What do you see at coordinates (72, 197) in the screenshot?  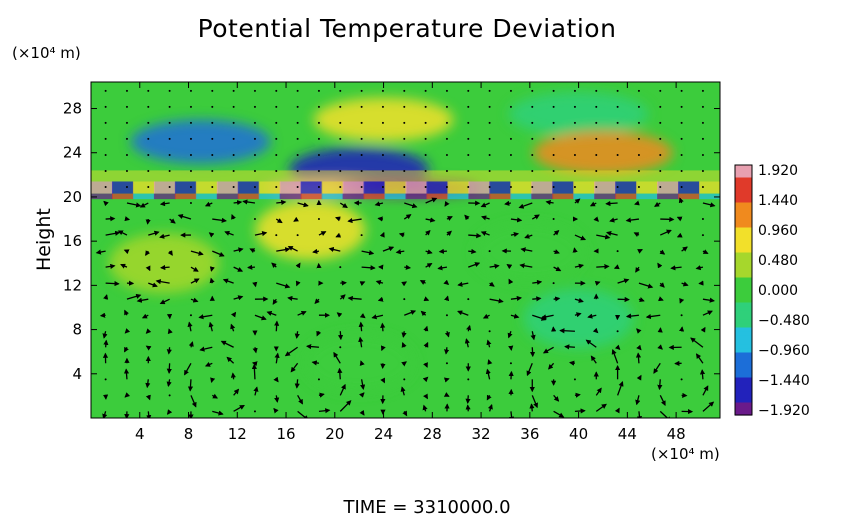 I see `y-tick-label: 20` at bounding box center [72, 197].